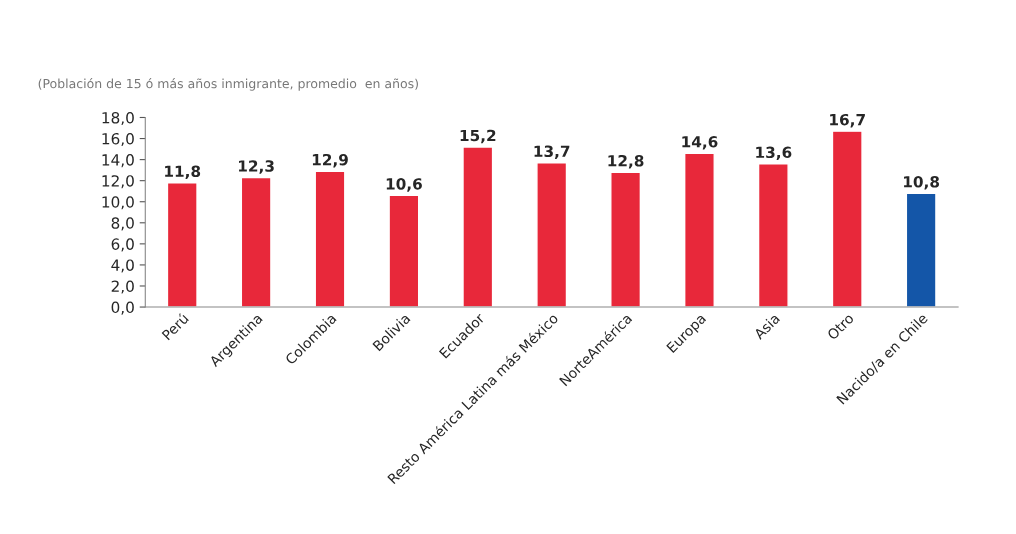 The height and width of the screenshot is (534, 1016). What do you see at coordinates (478, 136) in the screenshot?
I see `data-label: 15,2` at bounding box center [478, 136].